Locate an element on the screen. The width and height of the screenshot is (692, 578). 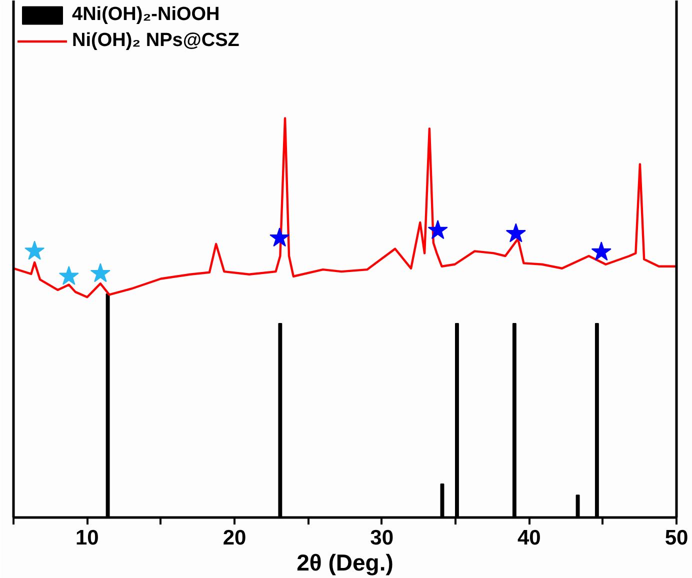
x-tick-label: 40 is located at coordinates (529, 538).